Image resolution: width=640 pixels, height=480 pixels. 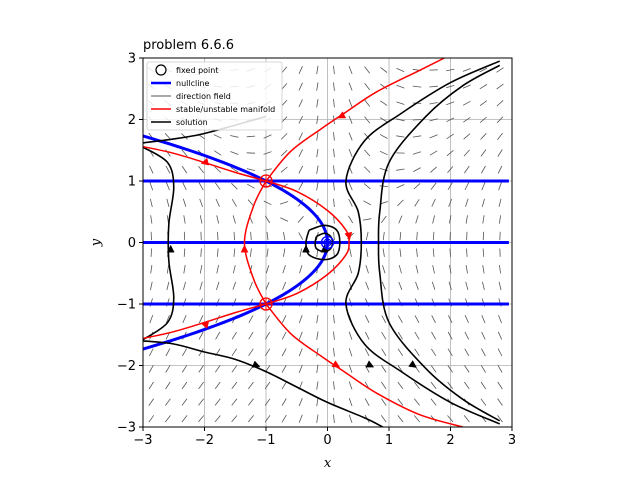 I want to click on y-tick-label-6: 3, so click(x=132, y=59).